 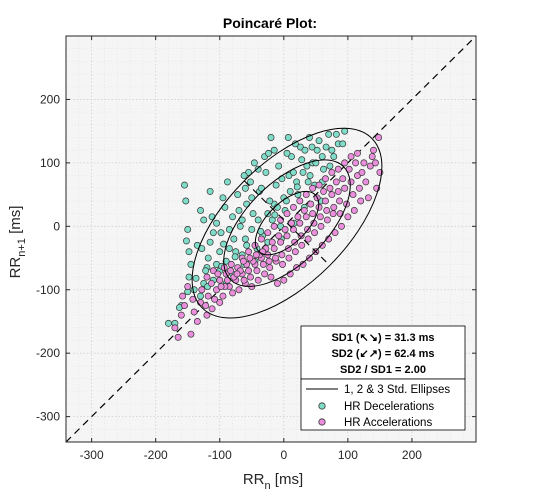 I want to click on y-tick-label: -100, so click(x=48, y=290).